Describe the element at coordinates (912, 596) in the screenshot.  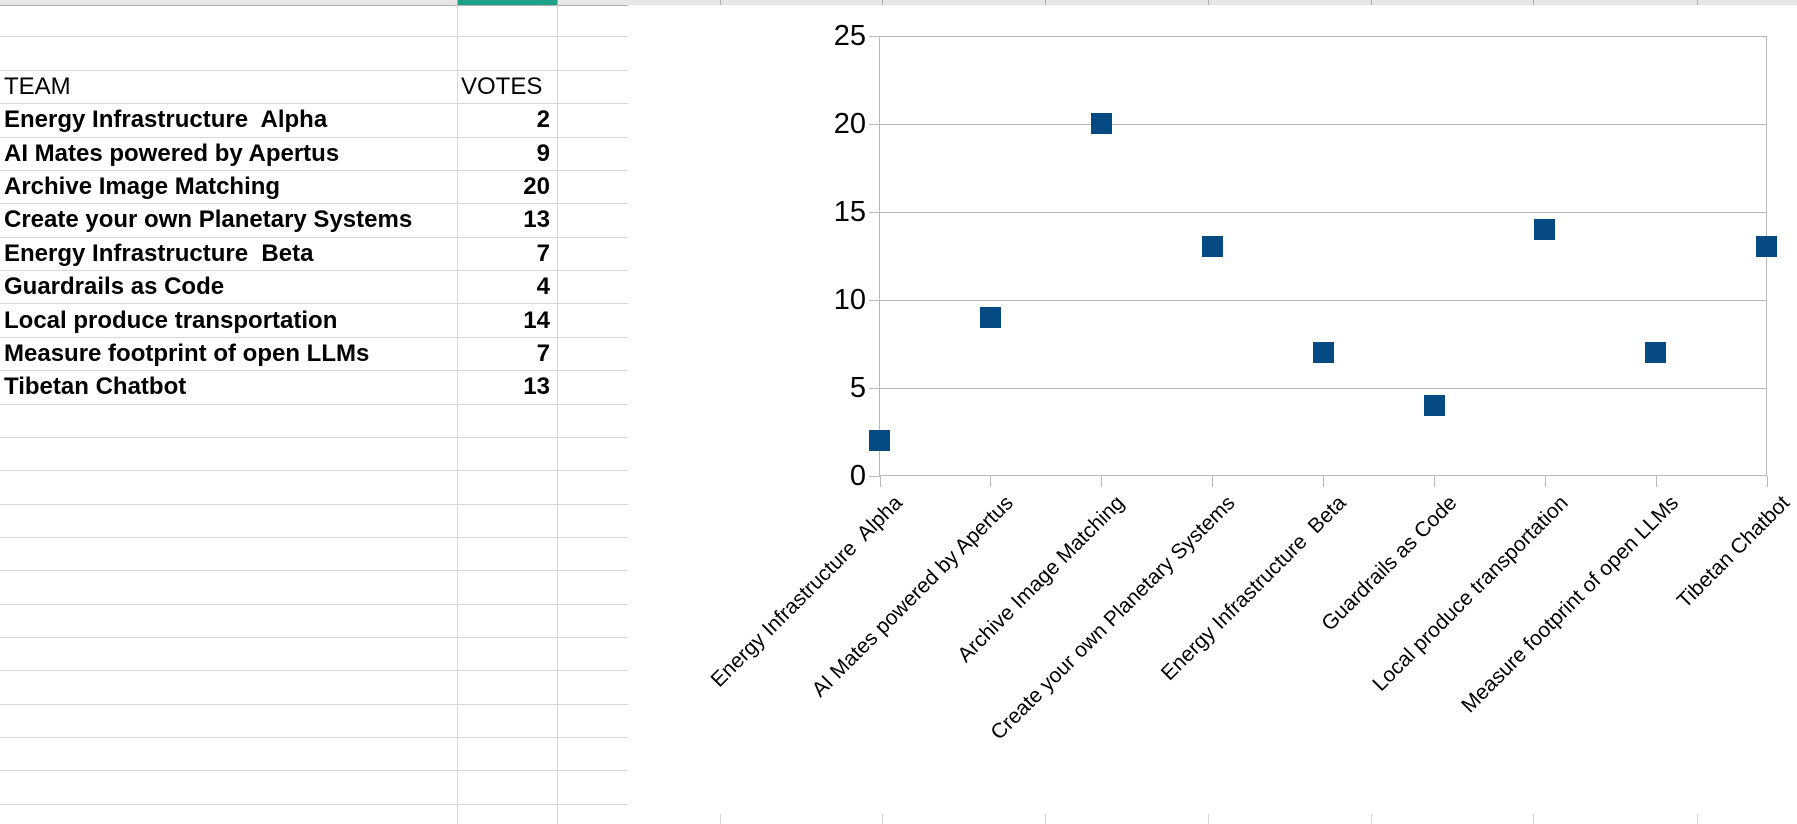
I see `x-axis-category-label: AI Mates powered by Apertus` at that location.